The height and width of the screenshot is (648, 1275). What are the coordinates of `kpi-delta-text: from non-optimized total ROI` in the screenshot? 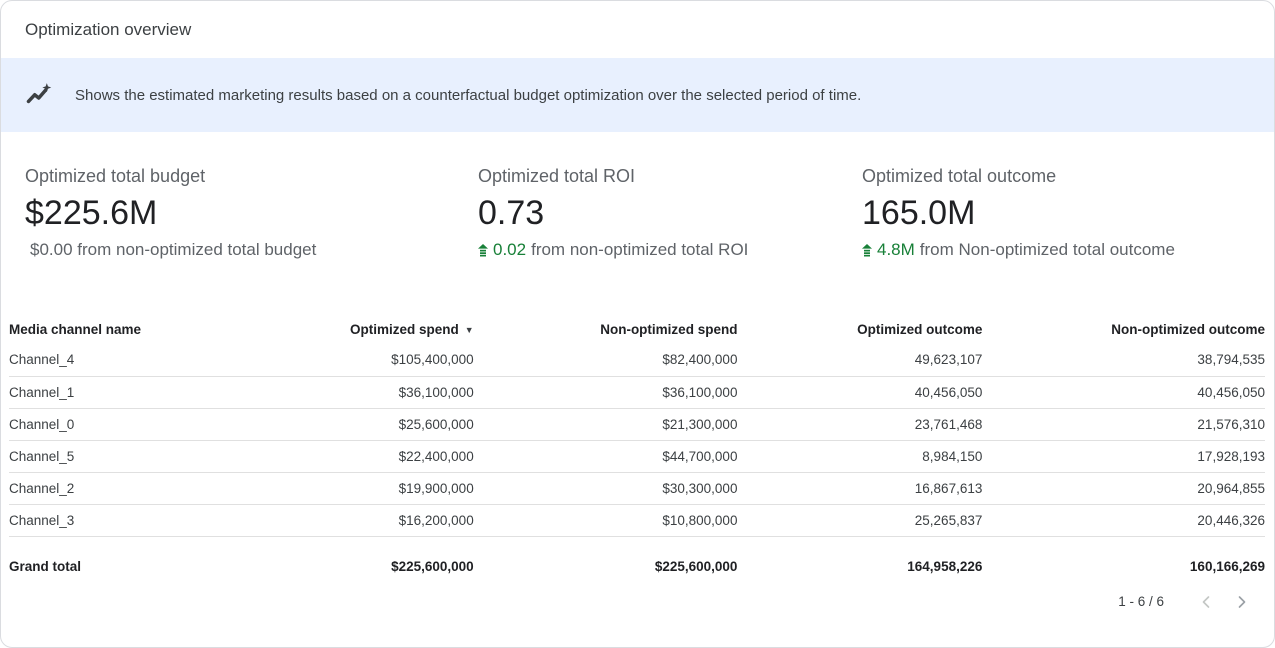 It's located at (640, 249).